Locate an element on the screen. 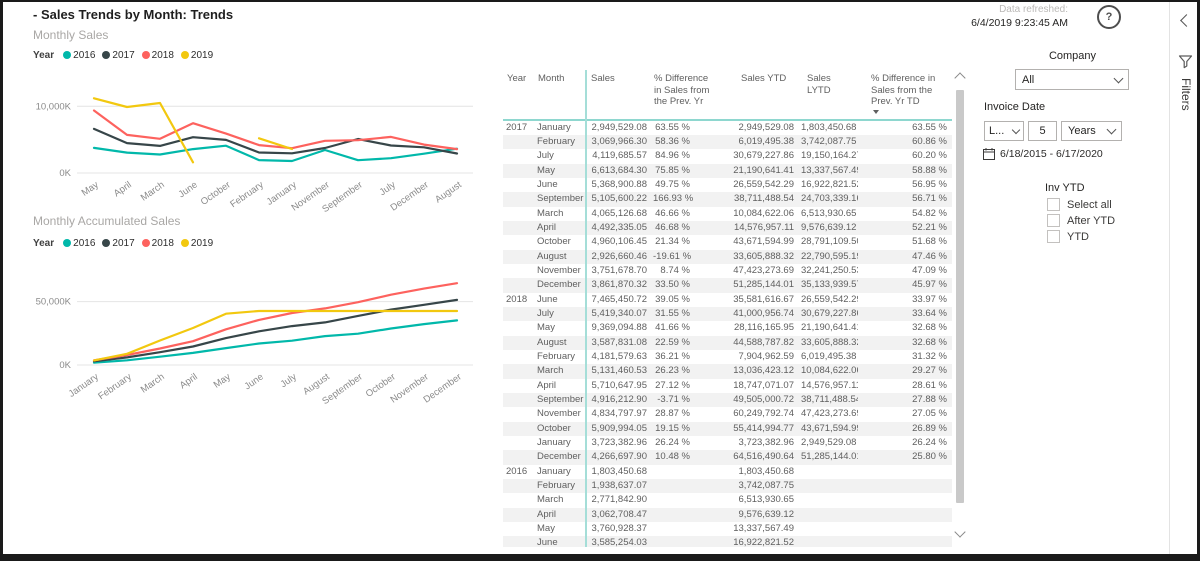 This screenshot has width=1200, height=561. table-row: June 3,585,254.03 16,922,821.52 is located at coordinates (727, 541).